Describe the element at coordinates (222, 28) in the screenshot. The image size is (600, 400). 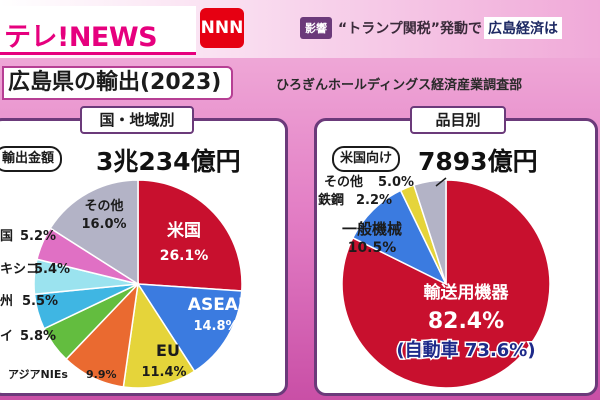
I see `network-badge: NNN` at that location.